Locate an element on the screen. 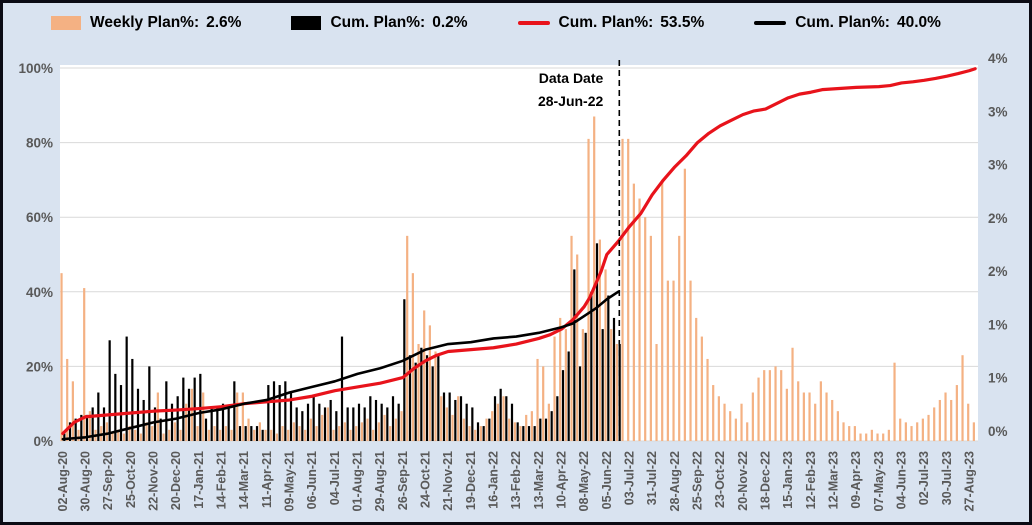 This screenshot has height=525, width=1032. svg-text: 17-Jan-21 is located at coordinates (199, 480).